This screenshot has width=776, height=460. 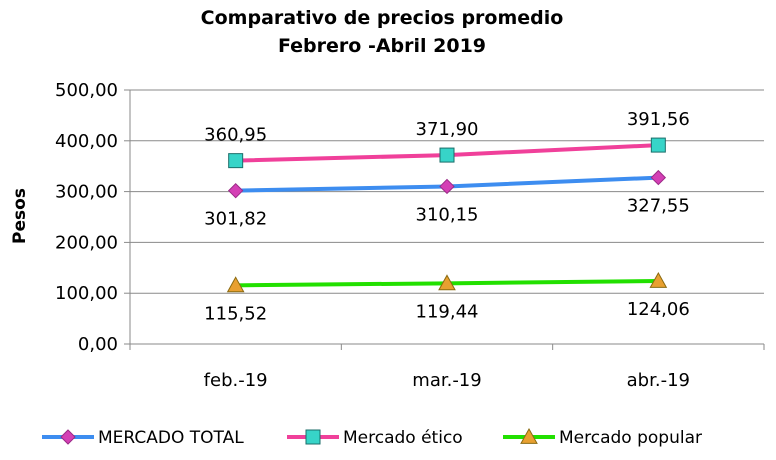 What do you see at coordinates (86, 141) in the screenshot?
I see `y-tick-label: 400,00` at bounding box center [86, 141].